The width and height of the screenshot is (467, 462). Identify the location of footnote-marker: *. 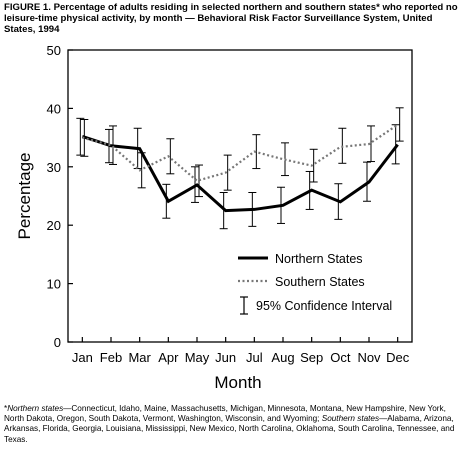
(6, 408).